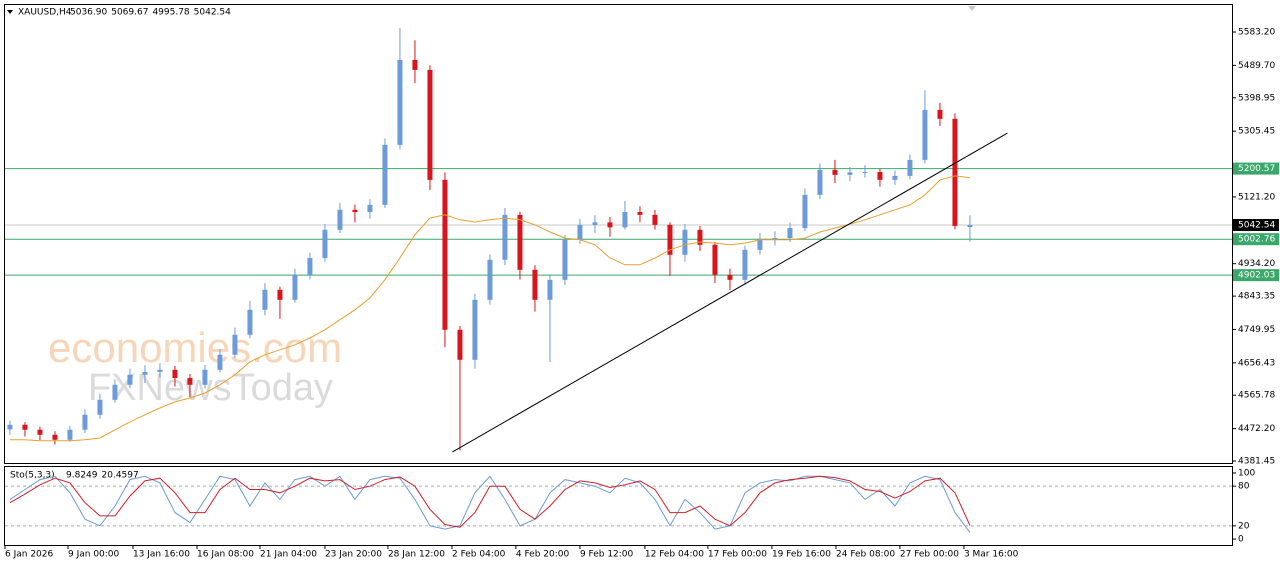 The height and width of the screenshot is (567, 1280). Describe the element at coordinates (1256, 264) in the screenshot. I see `y-tick-label: 4934.20` at that location.